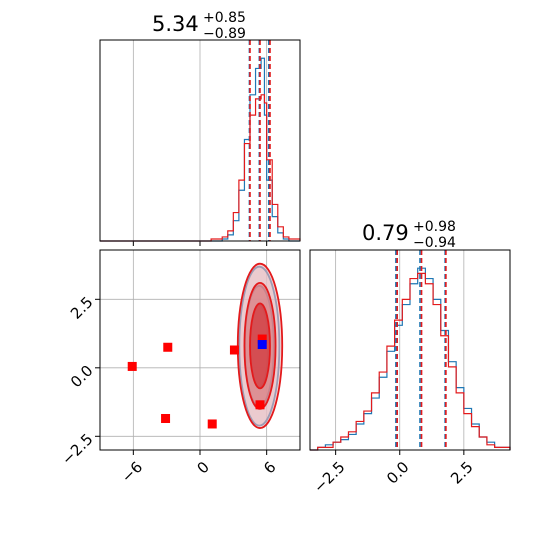  What do you see at coordinates (462, 473) in the screenshot?
I see `x-tick-label: 2.5` at bounding box center [462, 473].